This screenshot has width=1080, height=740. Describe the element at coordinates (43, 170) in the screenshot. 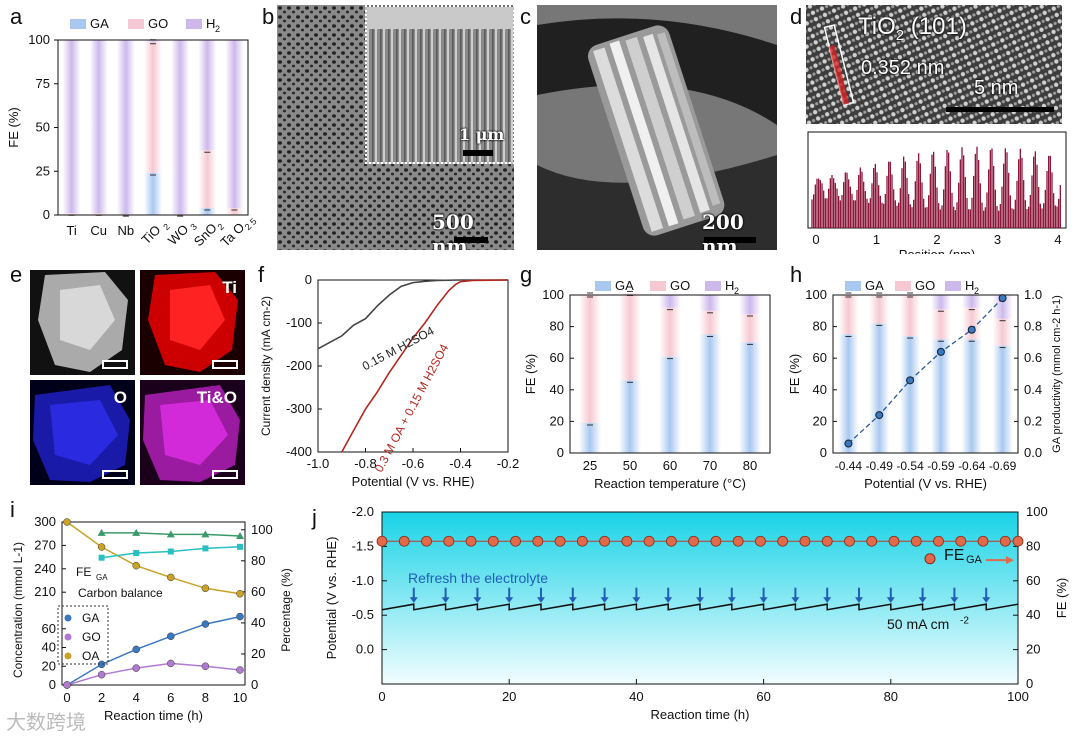

I see `a-ytick-label-25: 25` at that location.